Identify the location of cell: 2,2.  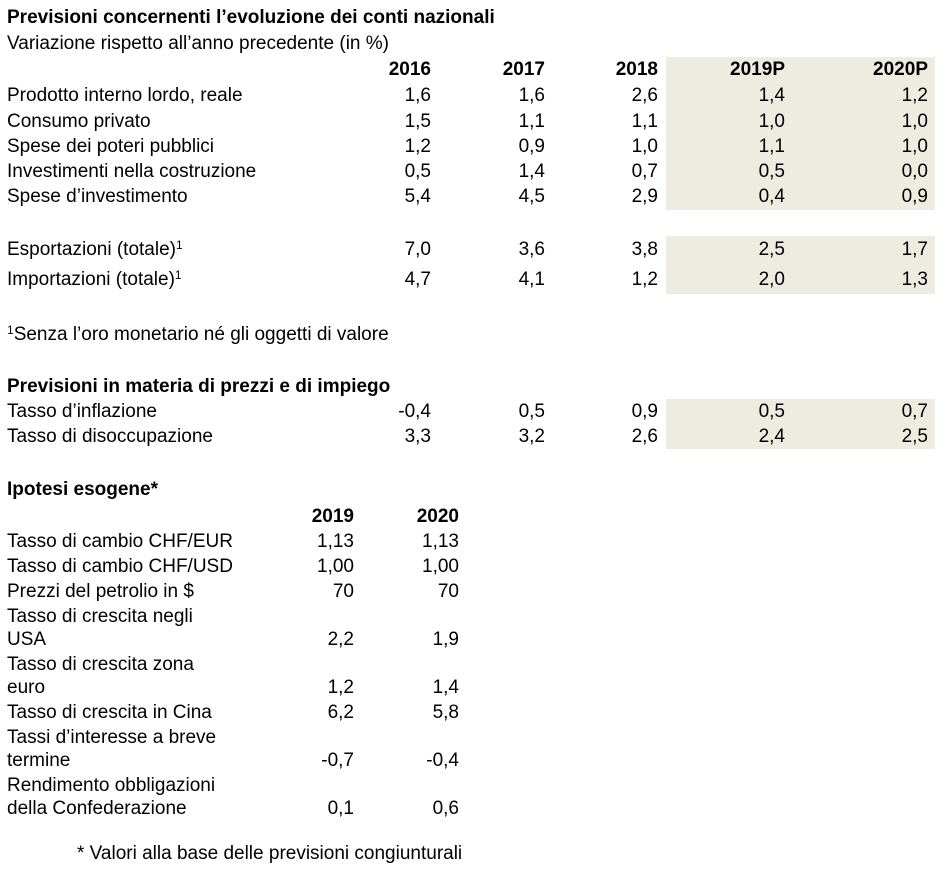
(340, 639).